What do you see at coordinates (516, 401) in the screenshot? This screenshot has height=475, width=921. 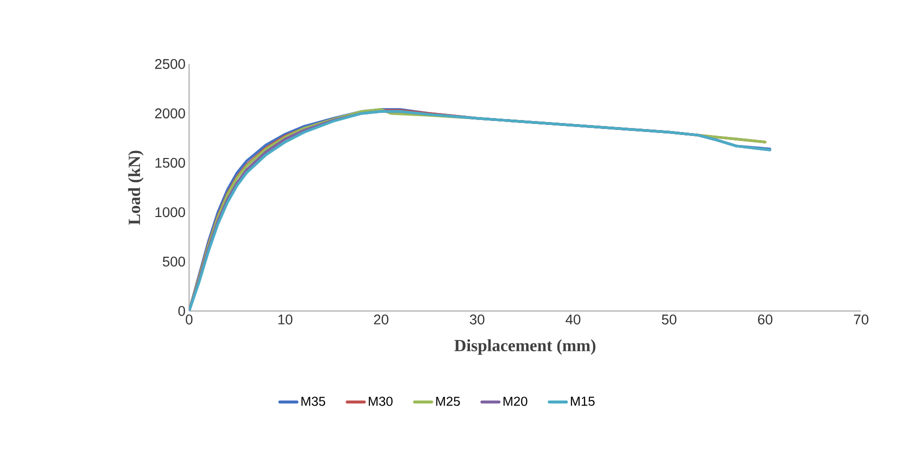 I see `legend-label: M20` at bounding box center [516, 401].